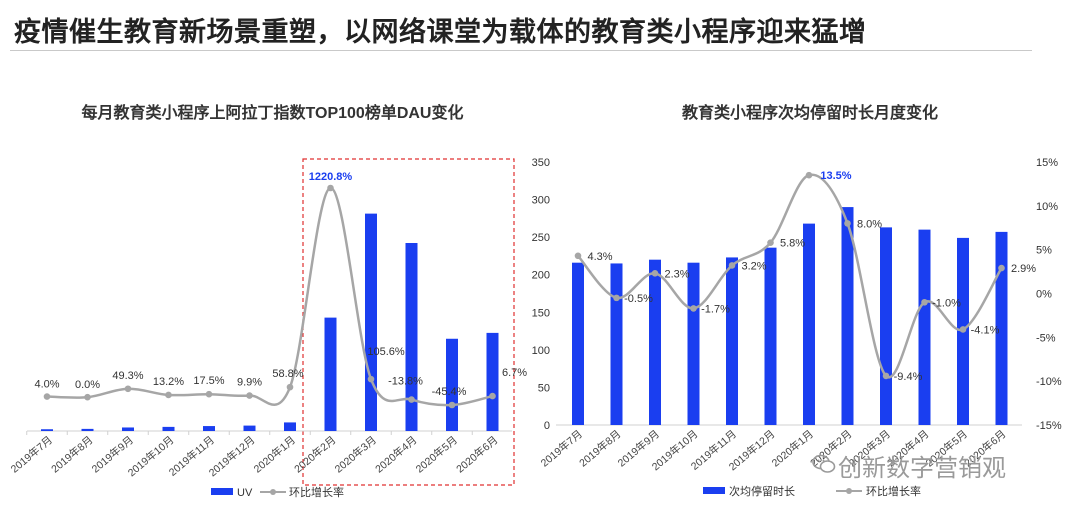 Image resolution: width=1080 pixels, height=510 pixels. Describe the element at coordinates (1023, 269) in the screenshot. I see `chart2-data-label: 2.9%` at that location.